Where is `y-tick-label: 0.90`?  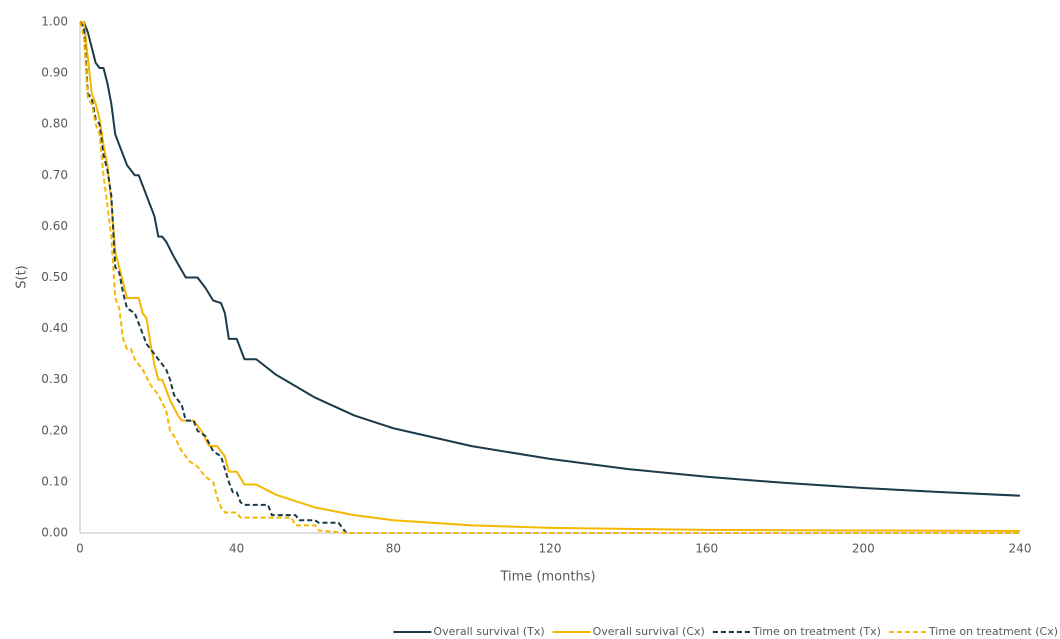 y-tick-label: 0.90 is located at coordinates (54, 73).